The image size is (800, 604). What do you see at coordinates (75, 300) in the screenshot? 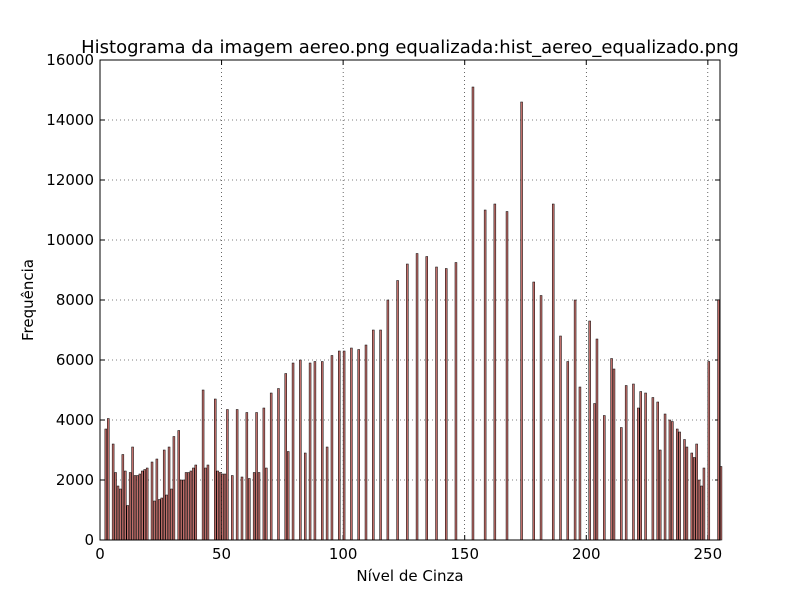
I see `y-tick-label: 8000` at bounding box center [75, 300].